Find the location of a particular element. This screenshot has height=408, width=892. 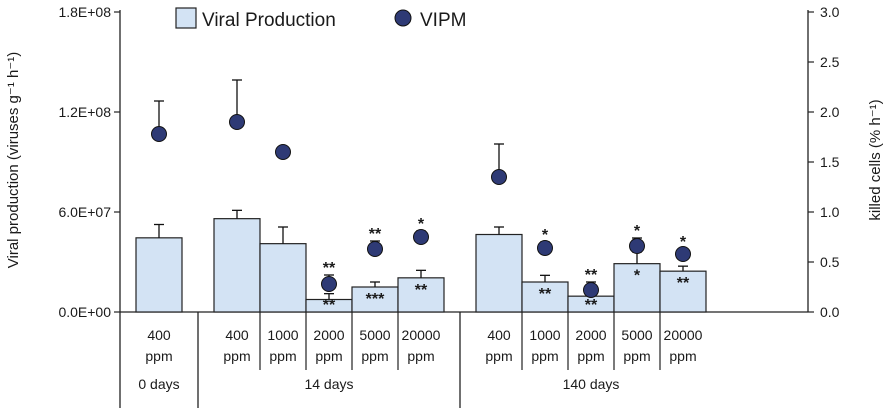

y2-tick-label: 0.5 is located at coordinates (830, 262).